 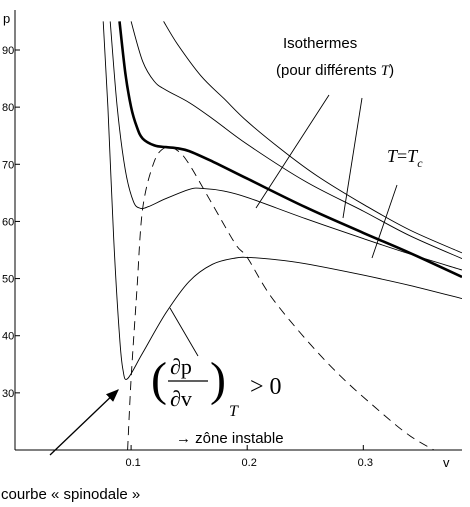 I want to click on spinodal-arrow, so click(x=84, y=422).